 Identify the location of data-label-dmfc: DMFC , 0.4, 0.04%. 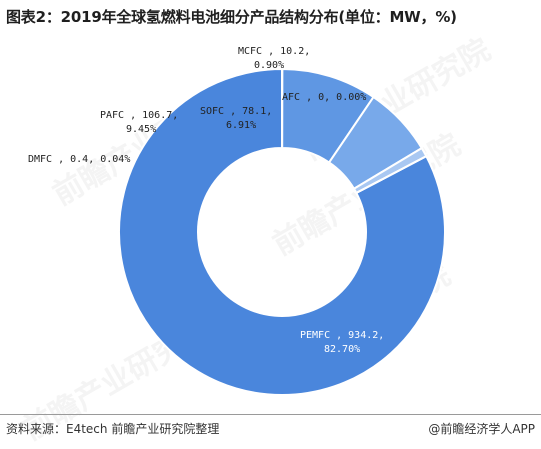
(79, 159).